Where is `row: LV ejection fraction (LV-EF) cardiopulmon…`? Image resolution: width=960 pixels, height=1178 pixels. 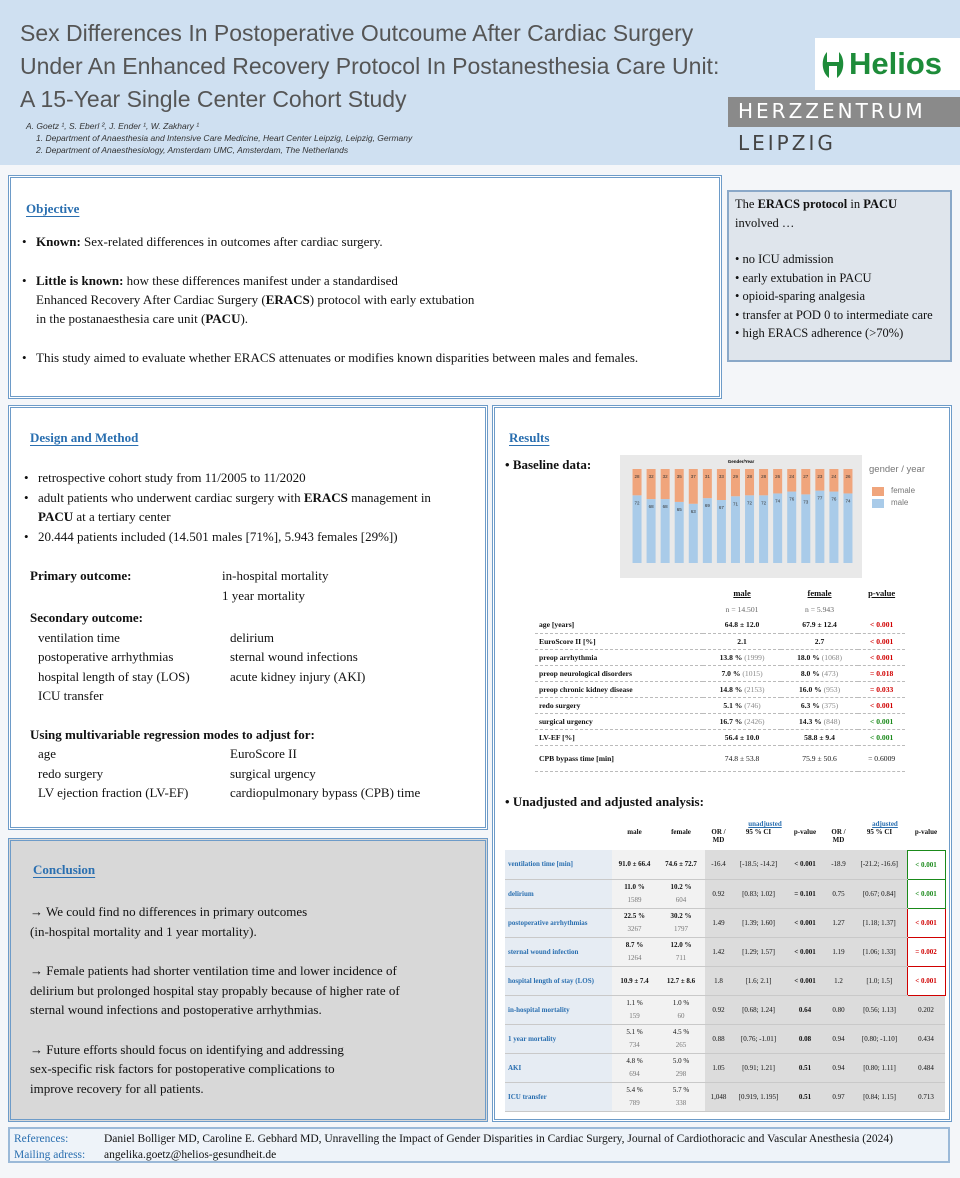 row: LV ejection fraction (LV-EF) cardiopulmon… is located at coordinates (250, 793).